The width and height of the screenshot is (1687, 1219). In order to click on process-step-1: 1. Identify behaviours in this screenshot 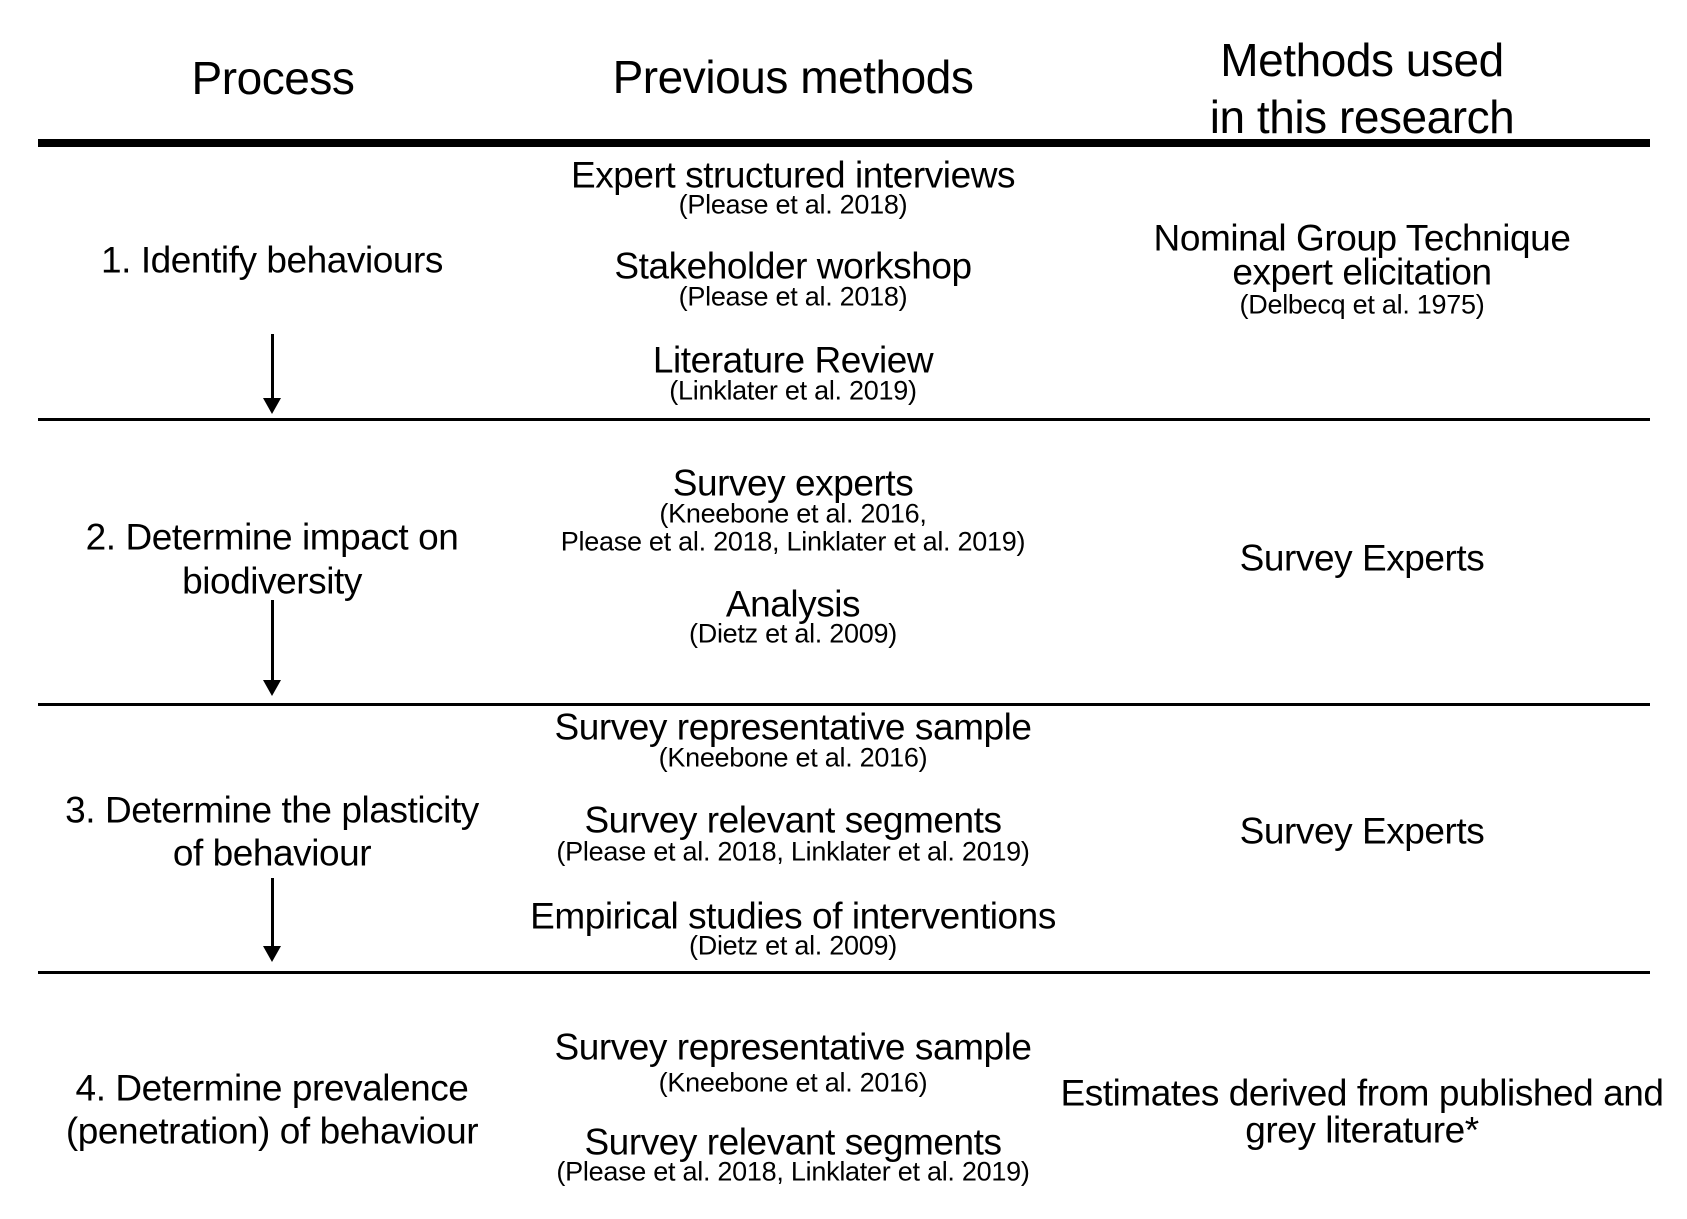, I will do `click(272, 260)`.